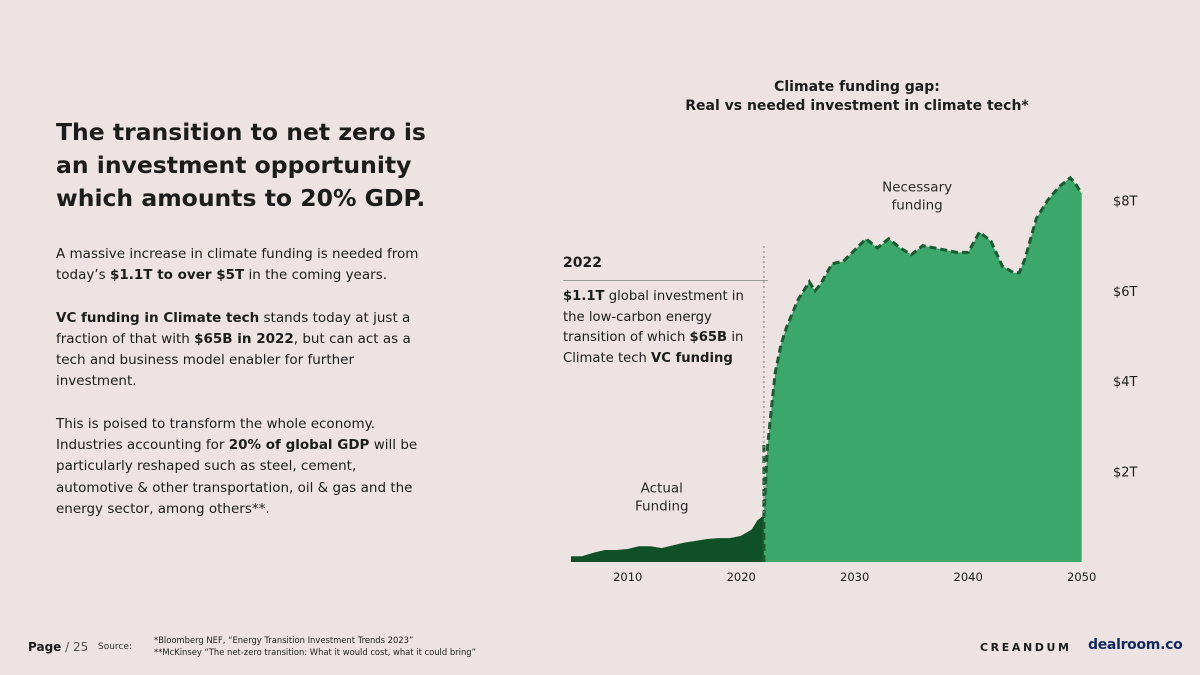 This screenshot has width=1200, height=675. I want to click on emphasis-text: $1.1T, so click(584, 296).